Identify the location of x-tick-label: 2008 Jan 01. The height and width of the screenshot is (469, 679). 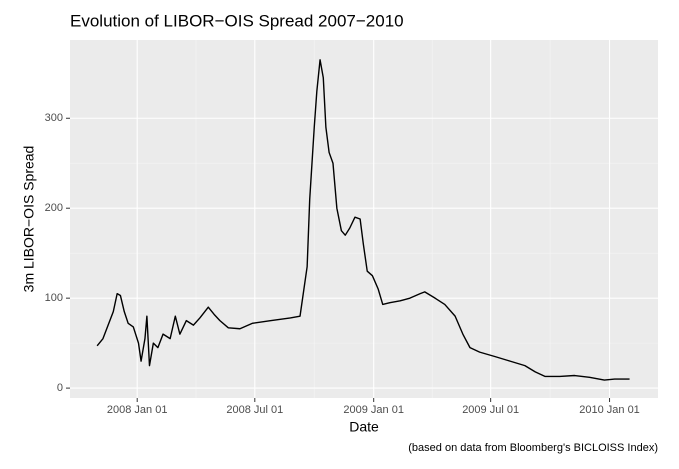
(137, 410).